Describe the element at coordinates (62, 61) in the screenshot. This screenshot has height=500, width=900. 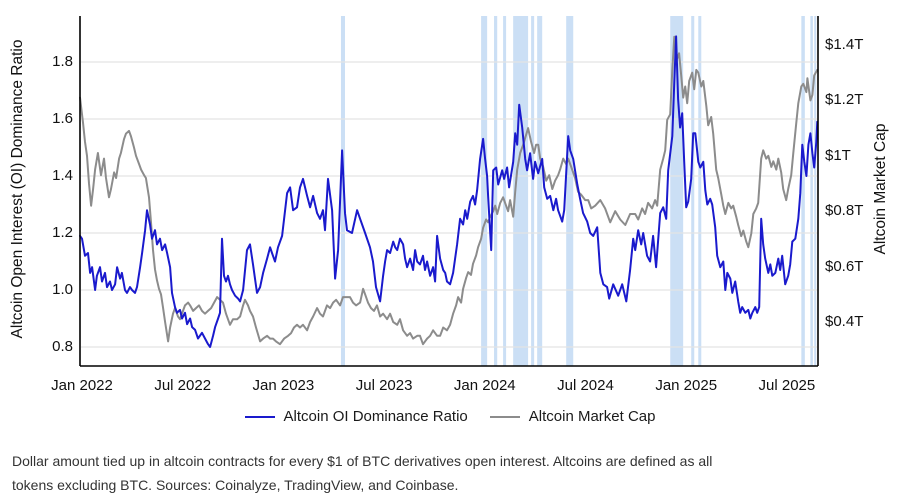
I see `left-tick-label: 1.8` at that location.